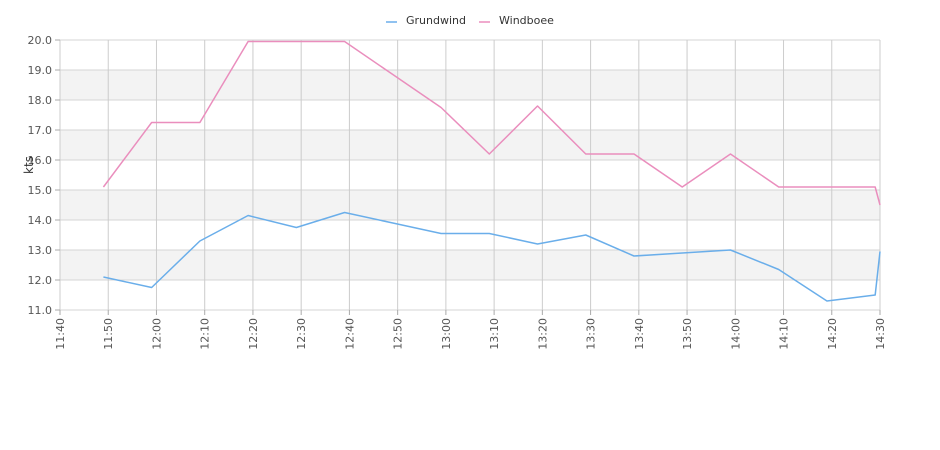 This screenshot has height=450, width=940. What do you see at coordinates (687, 334) in the screenshot?
I see `x-tick-label: 13:50` at bounding box center [687, 334].